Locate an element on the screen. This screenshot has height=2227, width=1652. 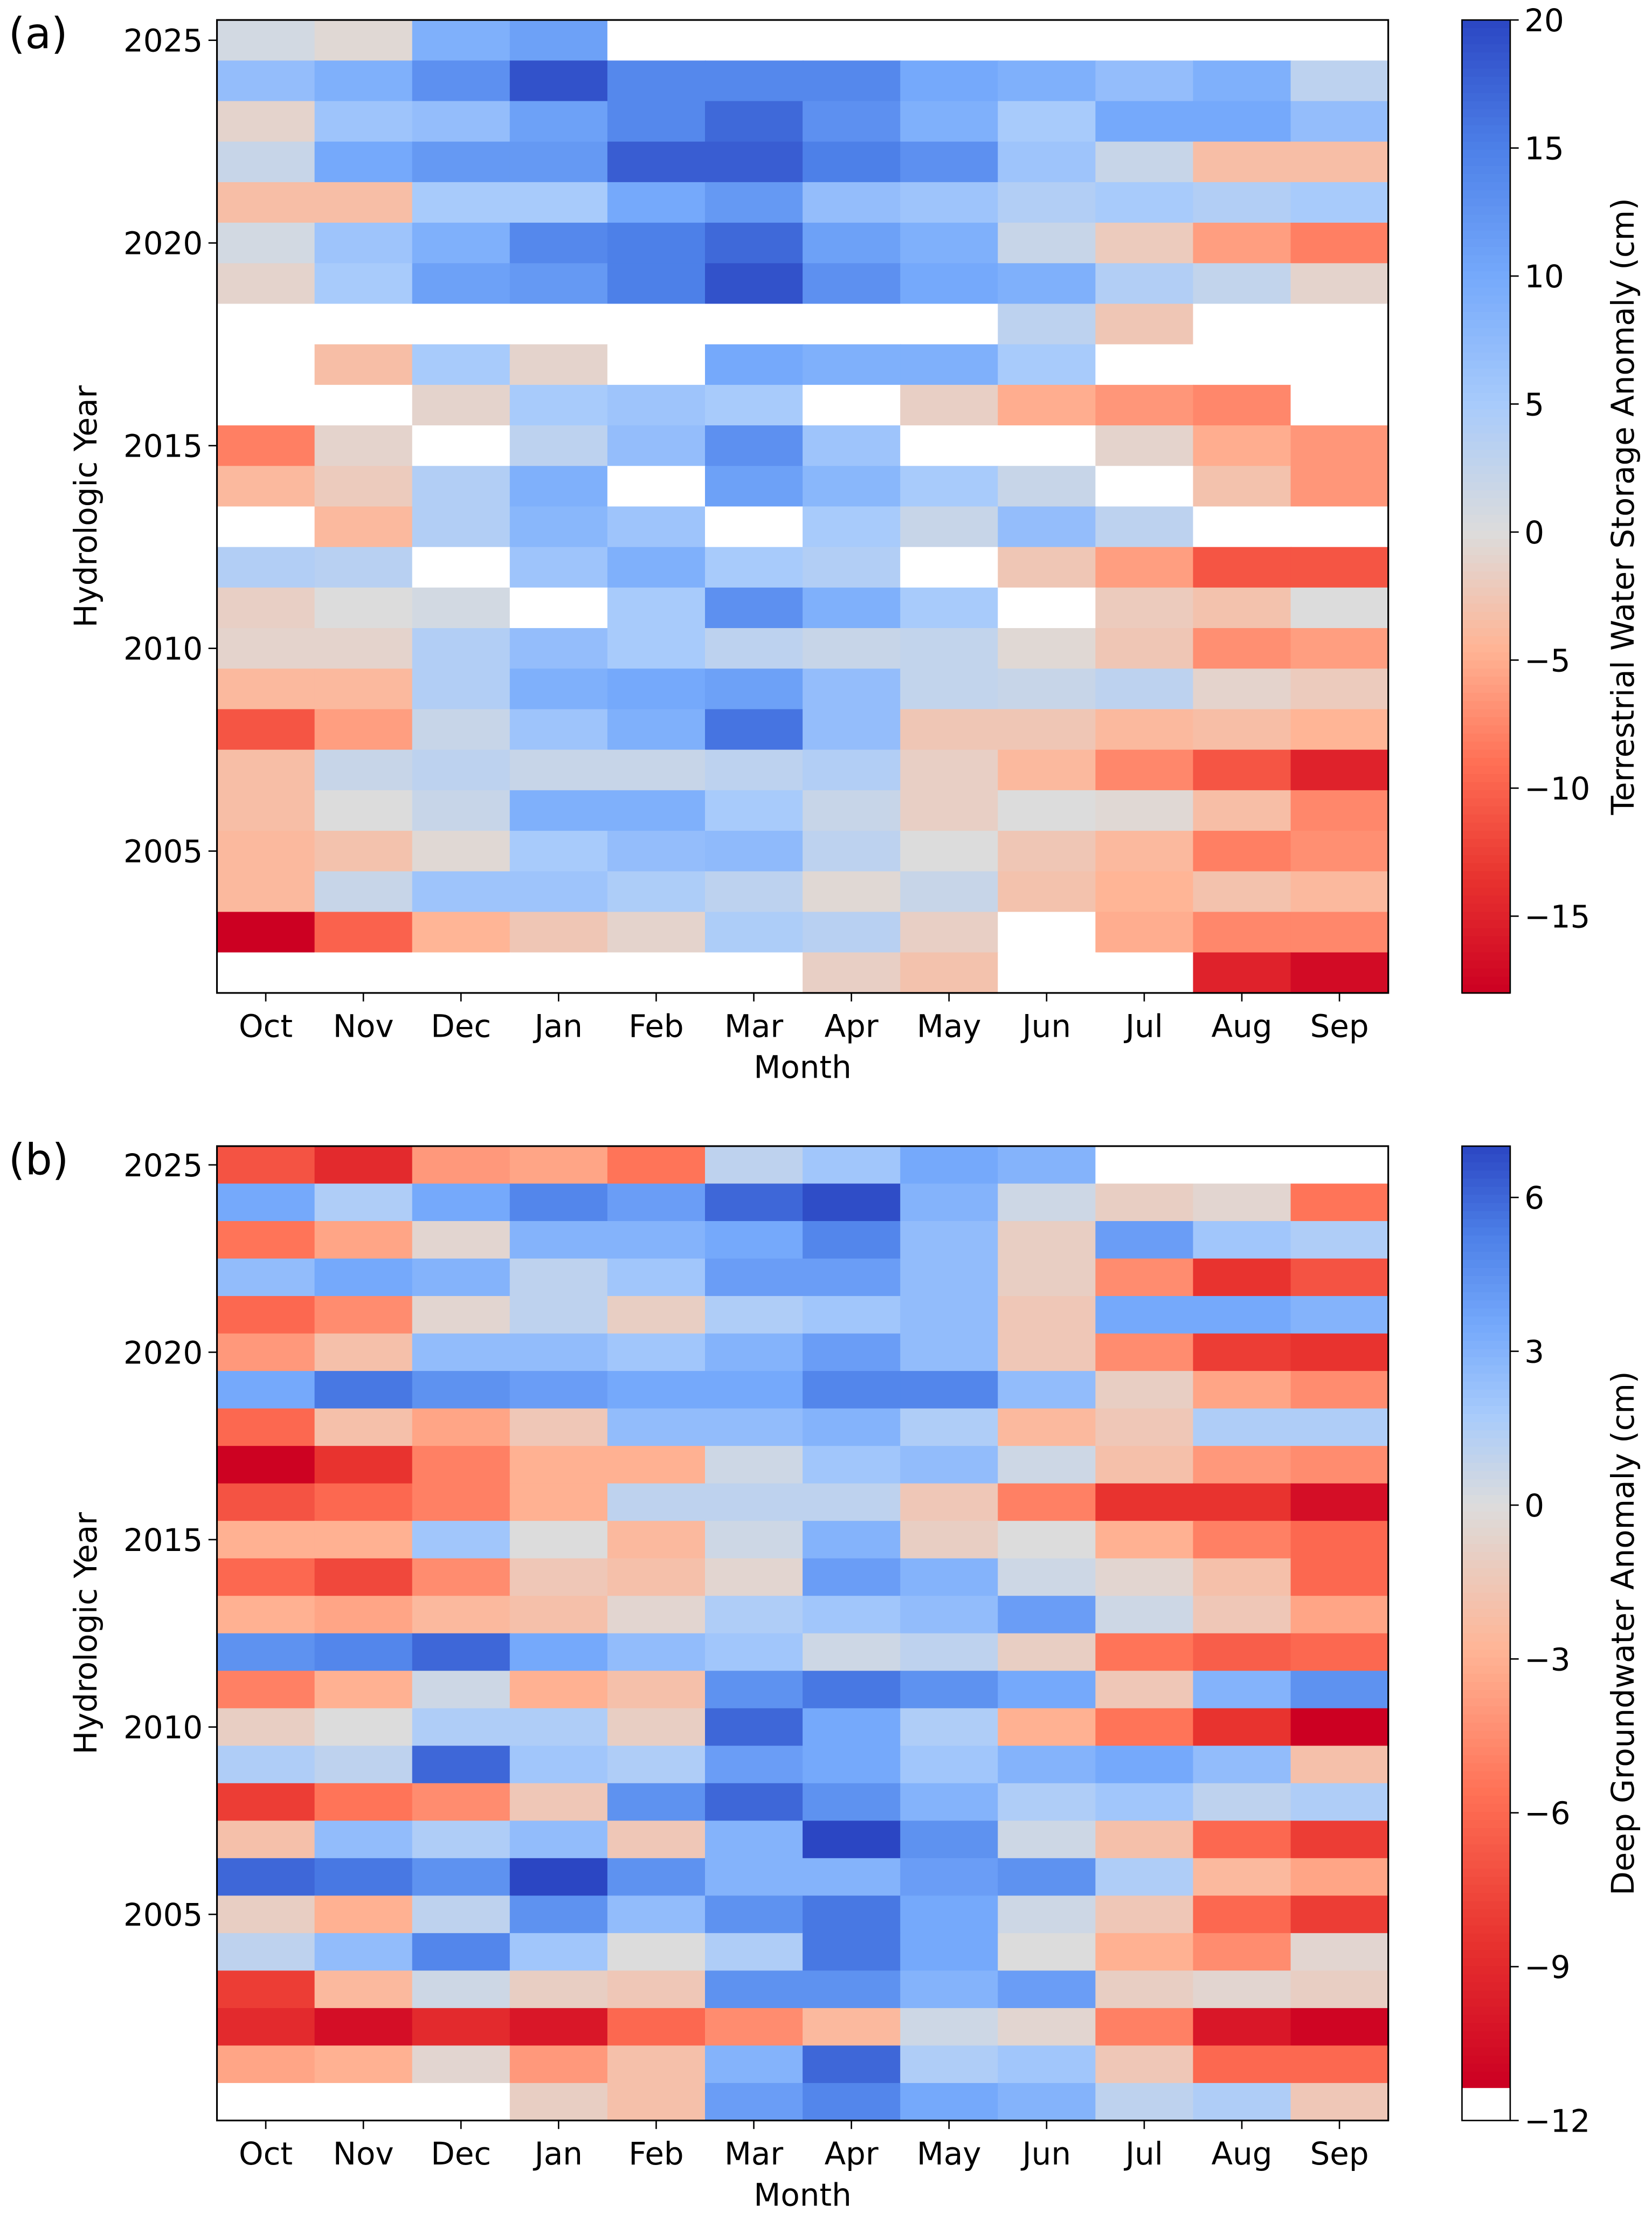
y-axis-label: Hydrologic Year is located at coordinates (85, 1633).